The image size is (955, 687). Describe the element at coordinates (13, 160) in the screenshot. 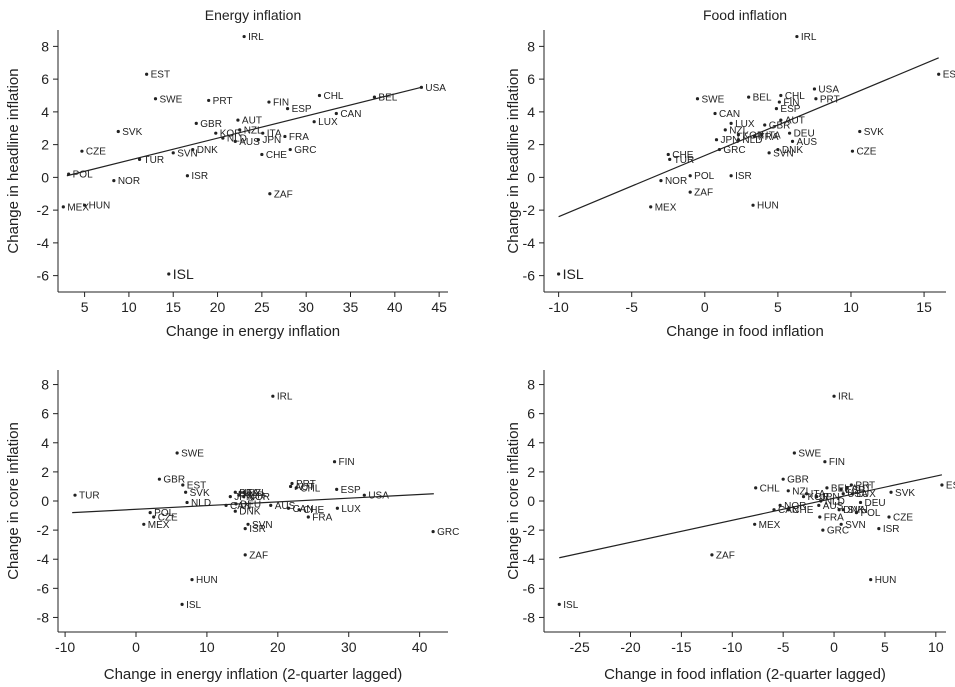

I see `y-axis-label: Change in headline inflation` at that location.